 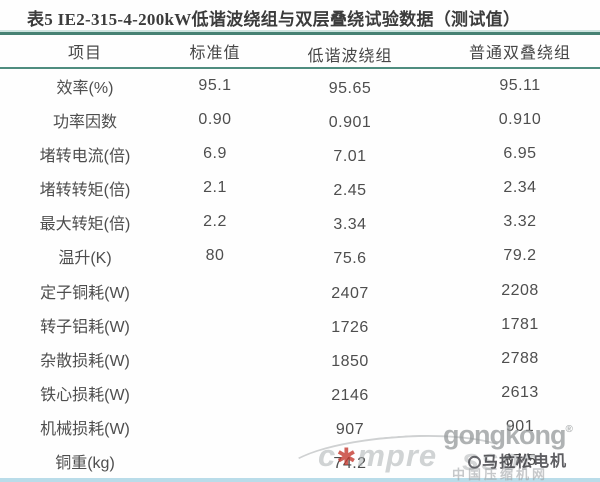 What do you see at coordinates (520, 324) in the screenshot?
I see `cell-double-lap: 1781` at bounding box center [520, 324].